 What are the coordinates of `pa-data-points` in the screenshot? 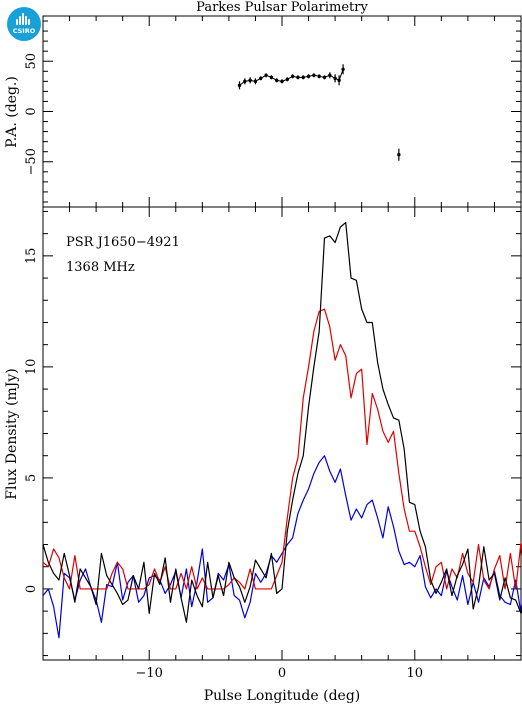 It's located at (319, 112).